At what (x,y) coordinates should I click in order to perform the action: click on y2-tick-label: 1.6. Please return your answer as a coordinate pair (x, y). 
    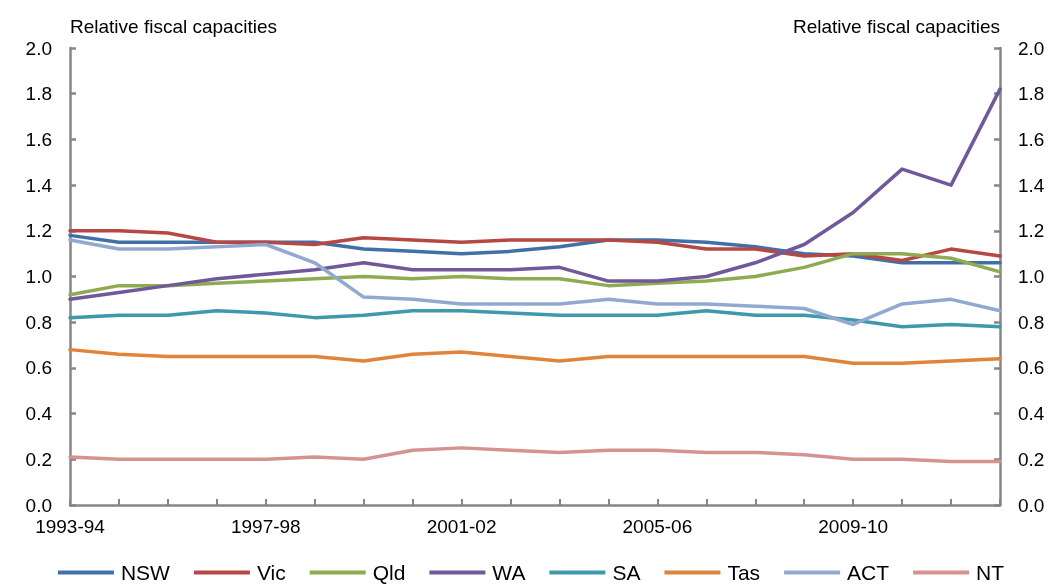
    Looking at the image, I should click on (1031, 139).